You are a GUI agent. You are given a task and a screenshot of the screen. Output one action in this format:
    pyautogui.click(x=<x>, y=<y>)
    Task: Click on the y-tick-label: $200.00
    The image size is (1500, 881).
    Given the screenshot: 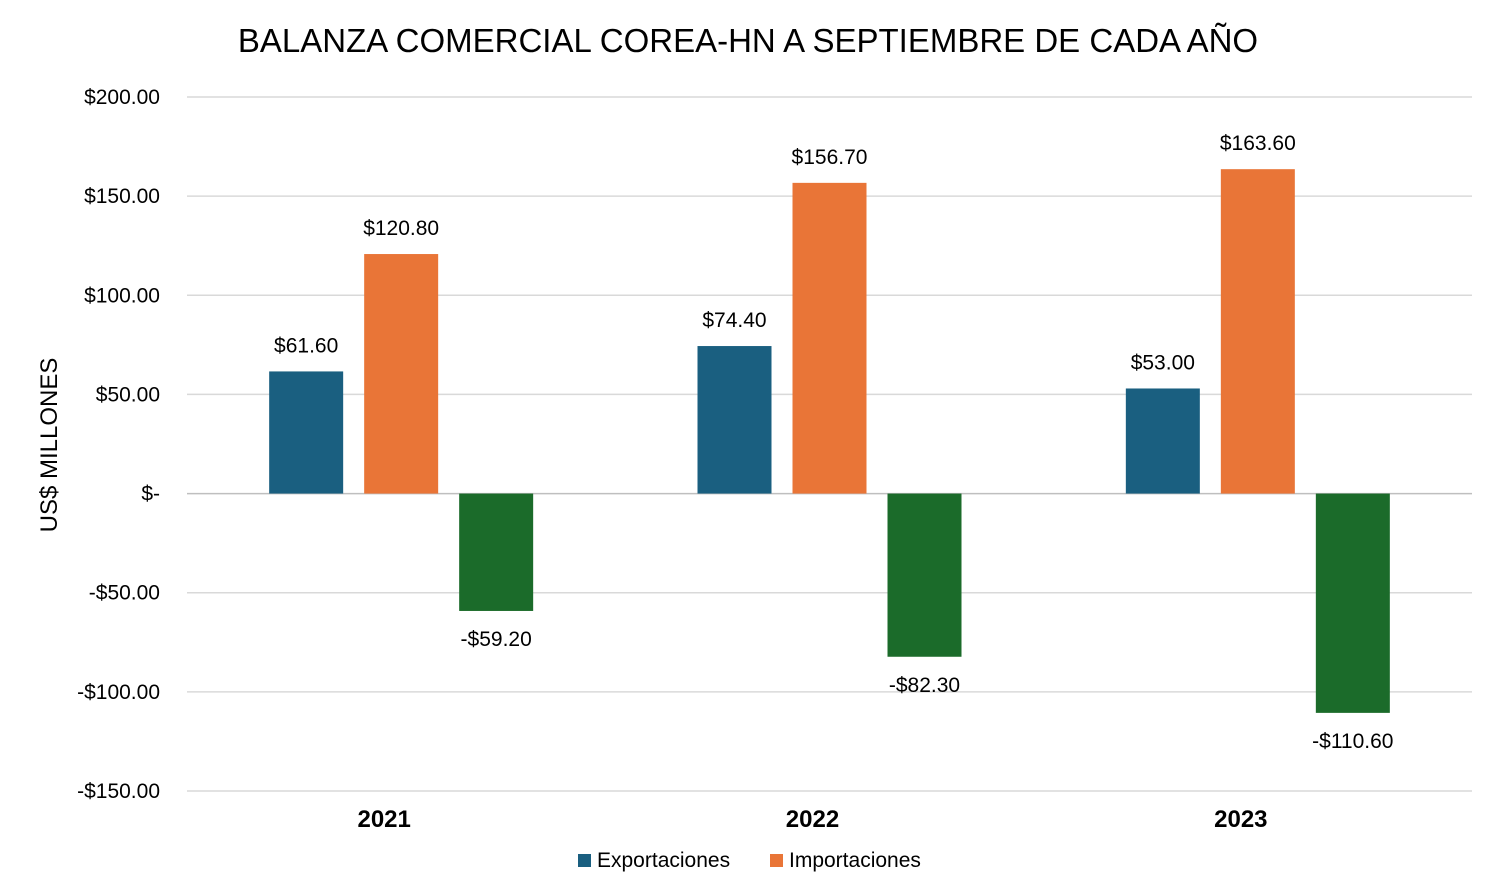 What is the action you would take?
    pyautogui.click(x=122, y=97)
    